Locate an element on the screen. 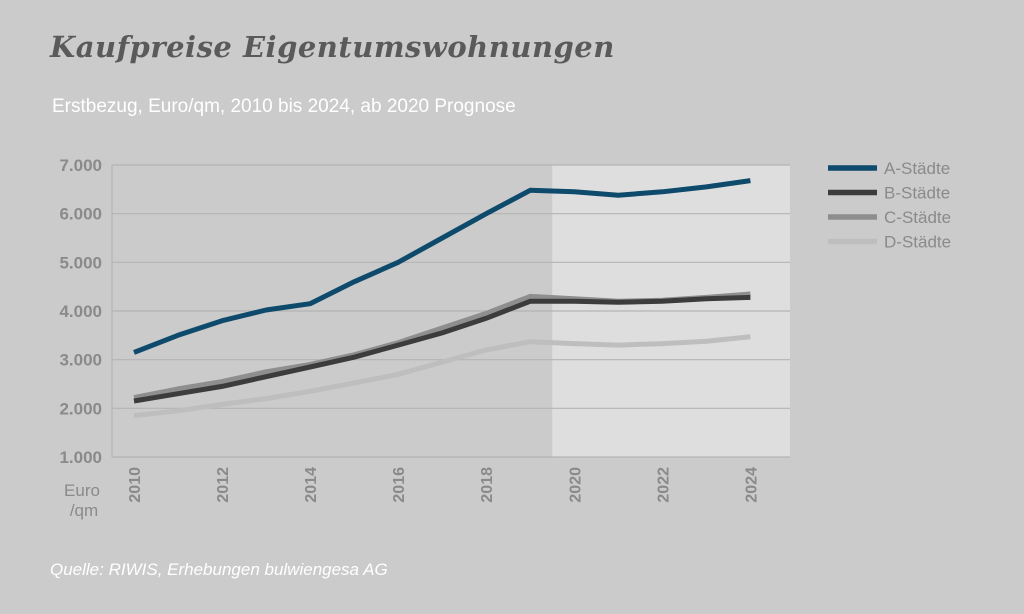 The height and width of the screenshot is (614, 1024). x-tick-label: 2020 is located at coordinates (575, 485).